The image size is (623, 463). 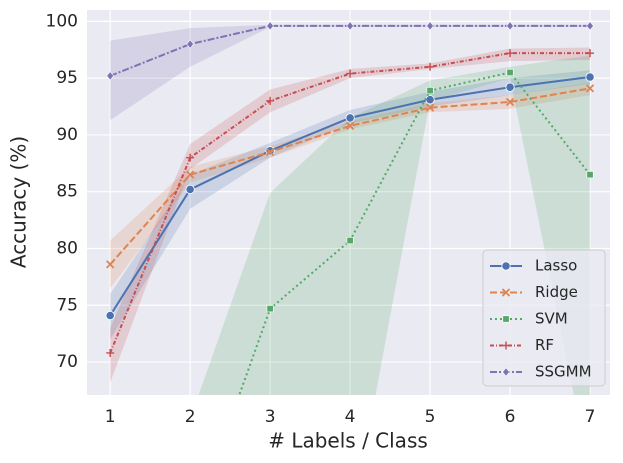 What do you see at coordinates (551, 319) in the screenshot?
I see `legend-label: SVM` at bounding box center [551, 319].